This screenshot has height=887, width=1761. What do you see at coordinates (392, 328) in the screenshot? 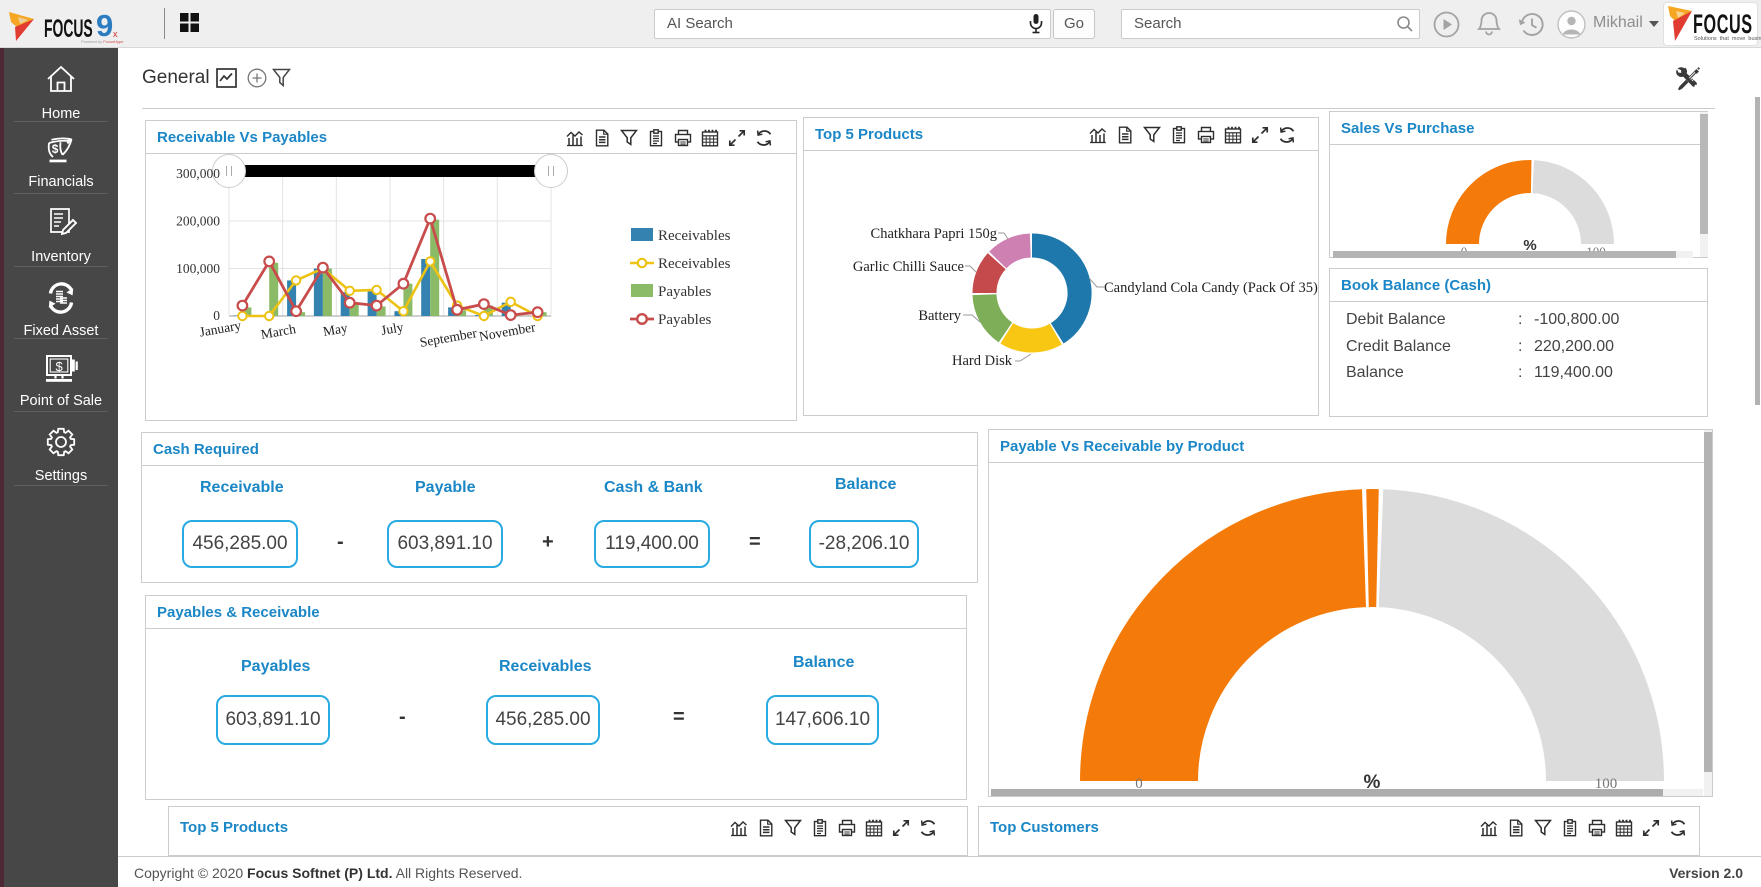
I see `svg-text: July` at bounding box center [392, 328].